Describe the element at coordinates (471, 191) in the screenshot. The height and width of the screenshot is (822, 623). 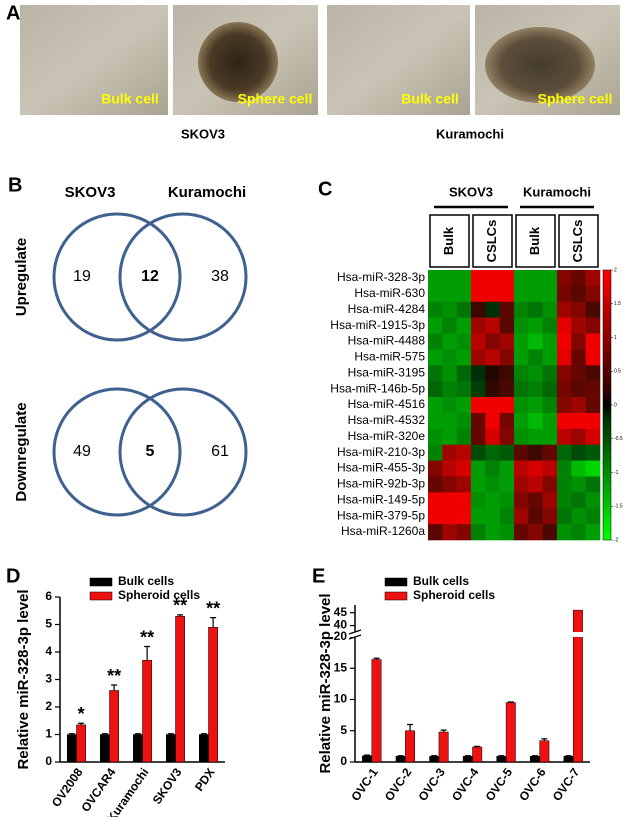
I see `group-label: SKOV3` at that location.